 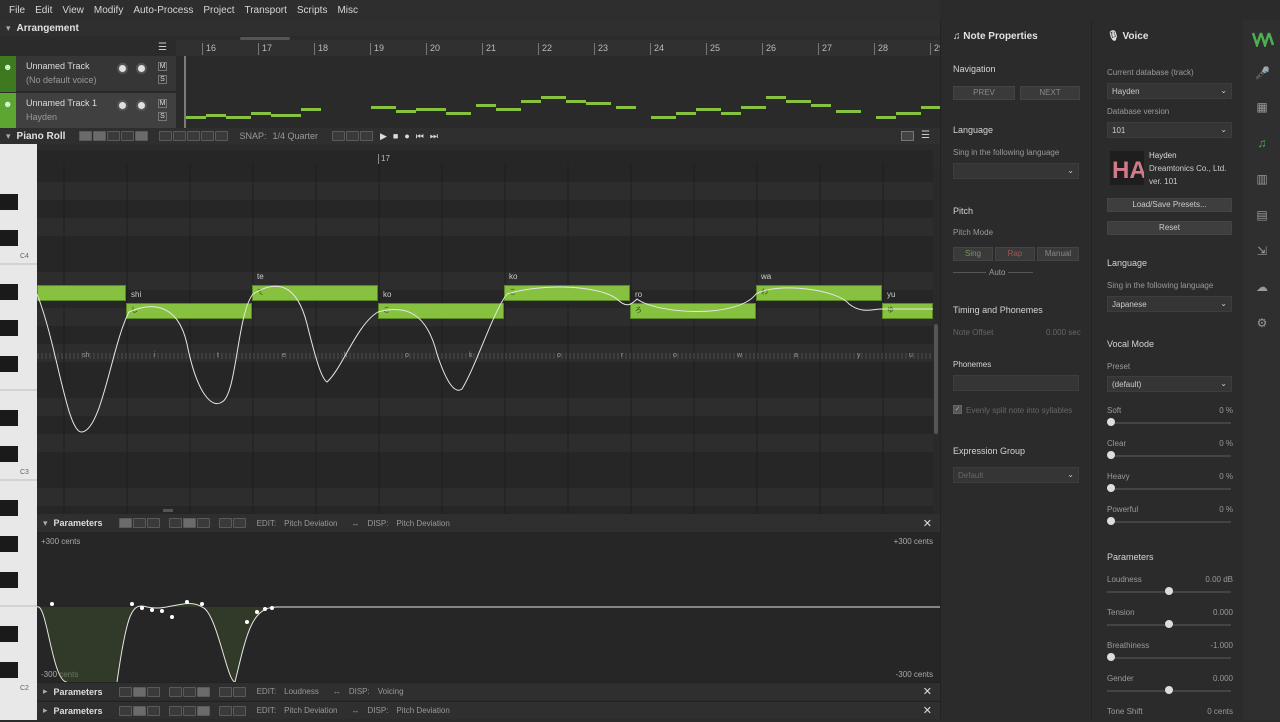 What do you see at coordinates (73, 10) in the screenshot?
I see `menu-view: View` at bounding box center [73, 10].